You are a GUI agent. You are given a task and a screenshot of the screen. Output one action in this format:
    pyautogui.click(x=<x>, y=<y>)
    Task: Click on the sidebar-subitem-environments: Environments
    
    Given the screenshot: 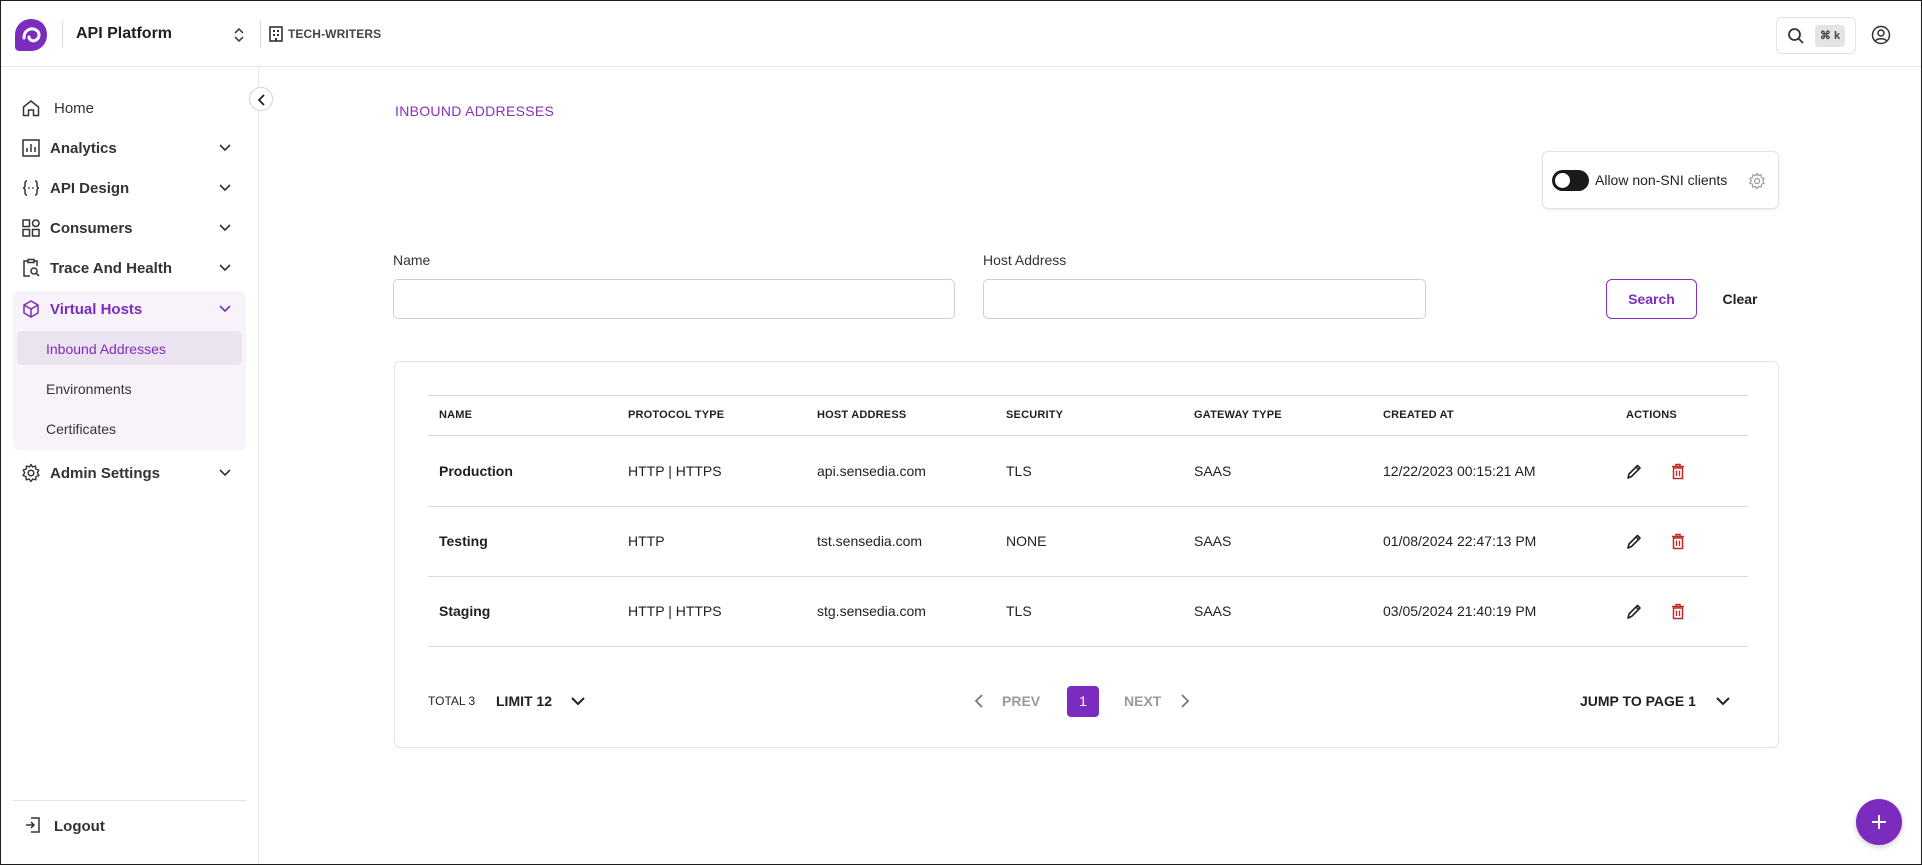 What is the action you would take?
    pyautogui.click(x=129, y=388)
    